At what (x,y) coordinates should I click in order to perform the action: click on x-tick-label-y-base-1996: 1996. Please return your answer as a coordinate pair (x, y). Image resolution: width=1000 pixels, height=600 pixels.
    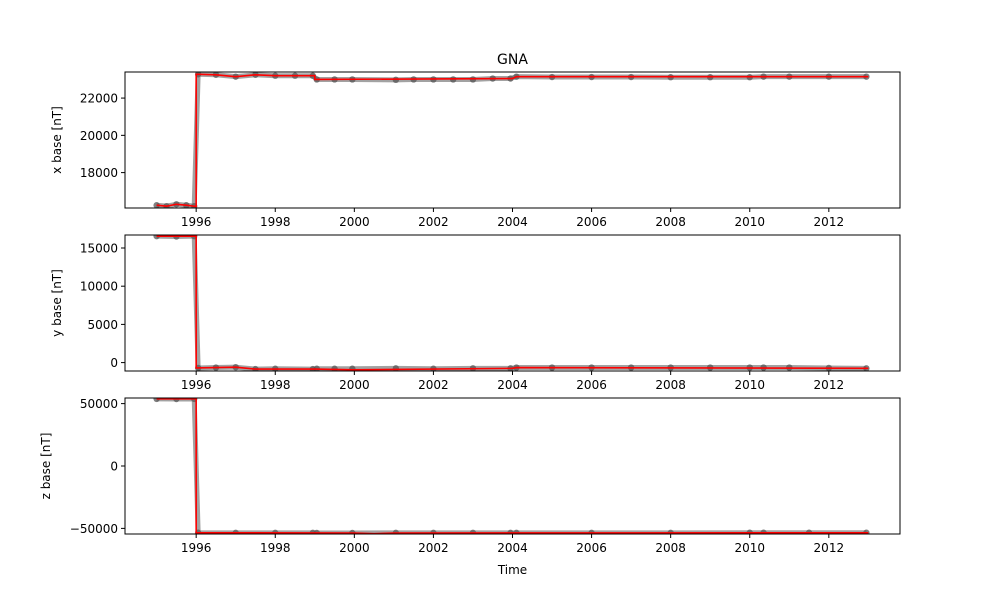
    Looking at the image, I should click on (196, 385).